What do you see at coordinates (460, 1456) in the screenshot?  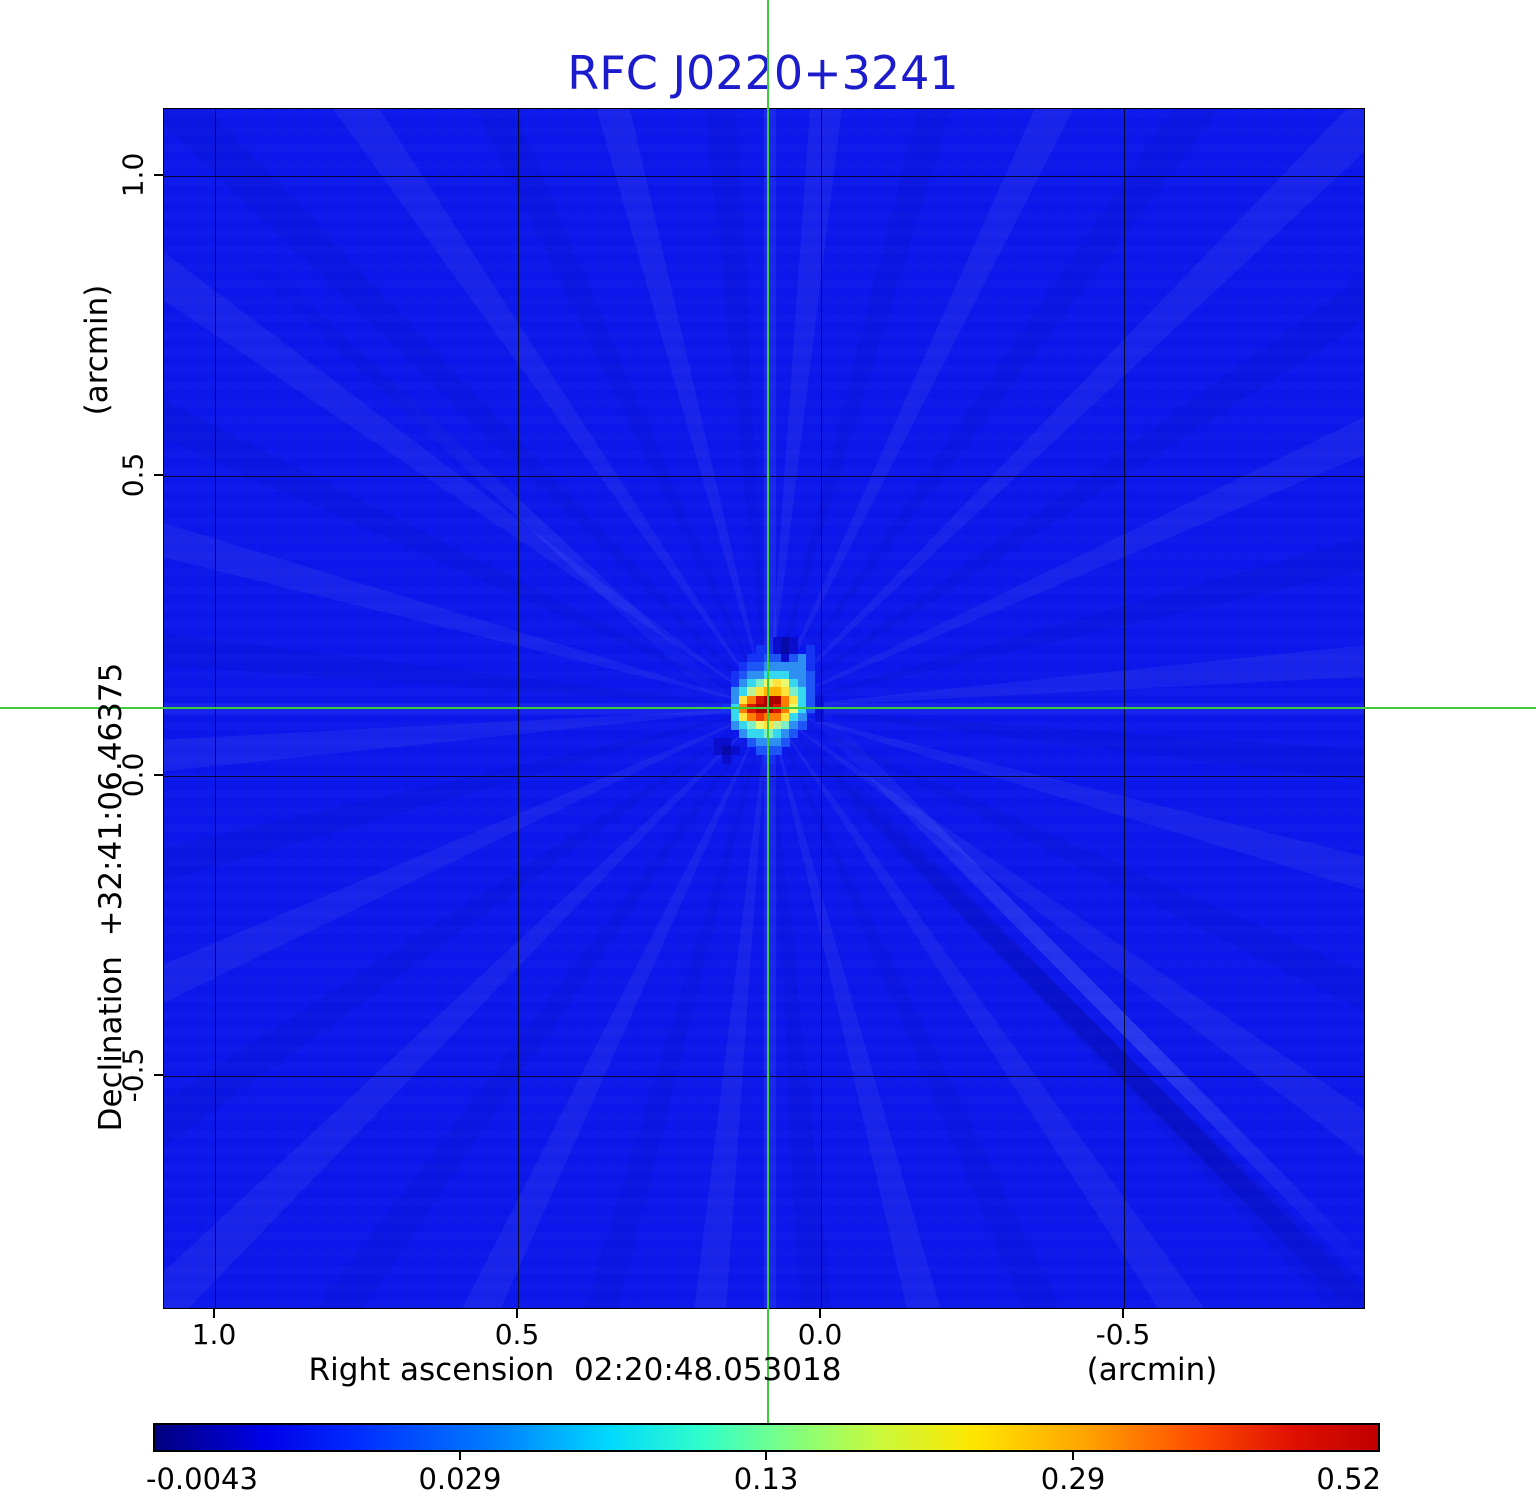 I see `colorbar-tick-mark` at bounding box center [460, 1456].